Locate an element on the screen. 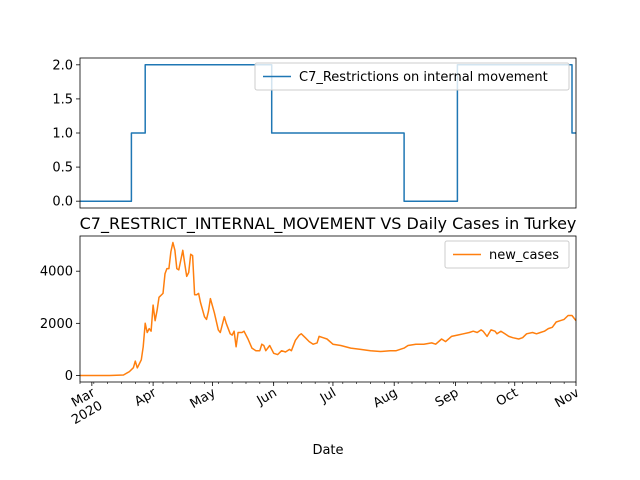 Image resolution: width=640 pixels, height=480 pixels. bottom-legend-label: new_cases is located at coordinates (524, 255).